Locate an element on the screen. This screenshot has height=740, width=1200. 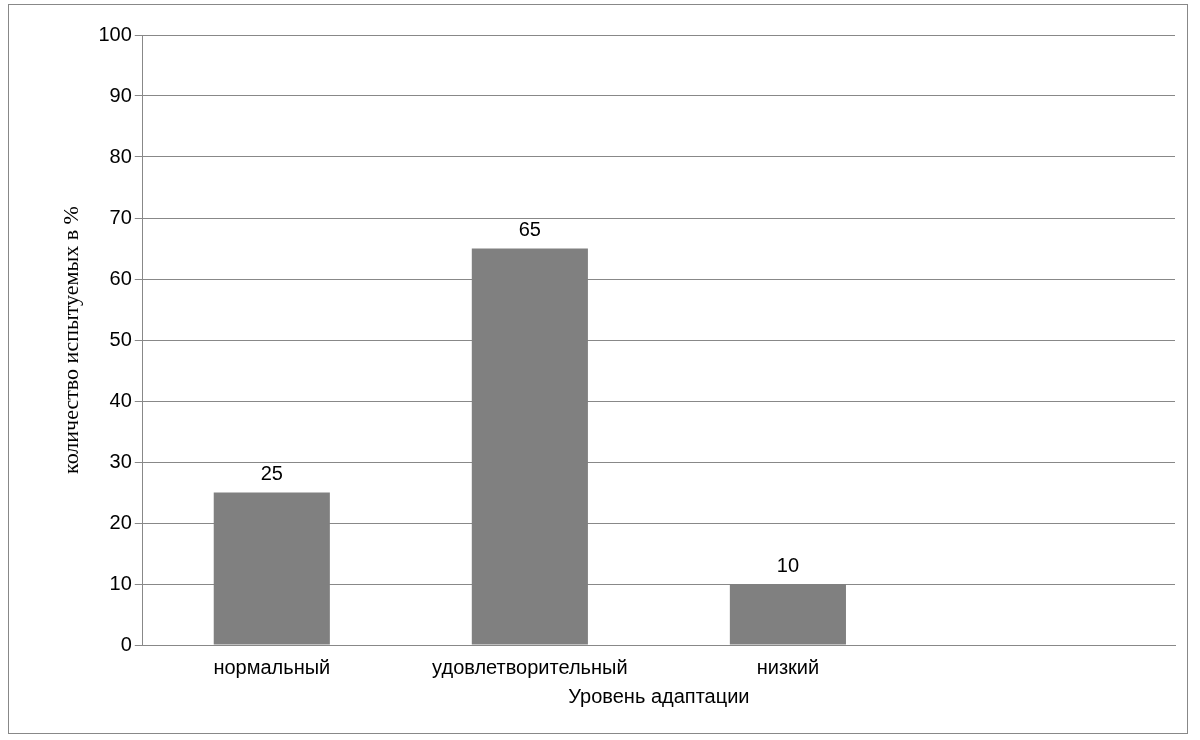
y-tick-label: 20 is located at coordinates (120, 521).